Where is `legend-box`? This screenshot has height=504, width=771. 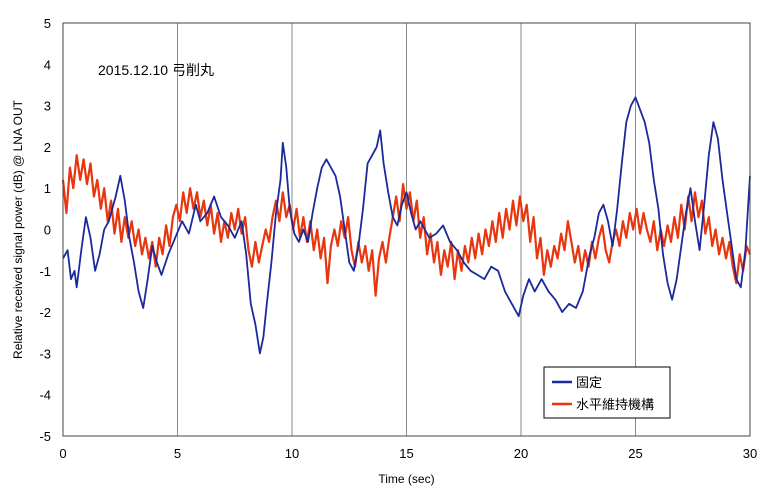
legend-box is located at coordinates (607, 392).